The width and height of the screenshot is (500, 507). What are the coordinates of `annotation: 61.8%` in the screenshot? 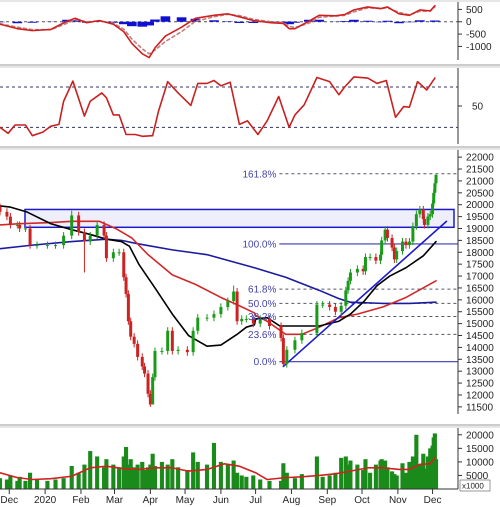 It's located at (262, 290).